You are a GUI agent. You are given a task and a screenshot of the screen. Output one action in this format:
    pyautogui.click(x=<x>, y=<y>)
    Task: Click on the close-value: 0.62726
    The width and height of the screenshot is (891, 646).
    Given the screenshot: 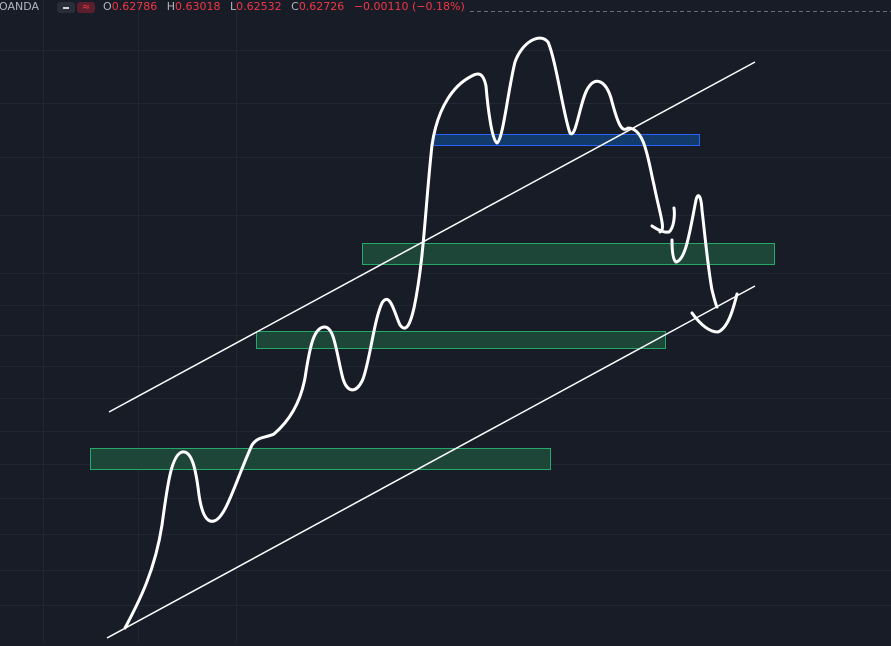 What is the action you would take?
    pyautogui.click(x=321, y=6)
    